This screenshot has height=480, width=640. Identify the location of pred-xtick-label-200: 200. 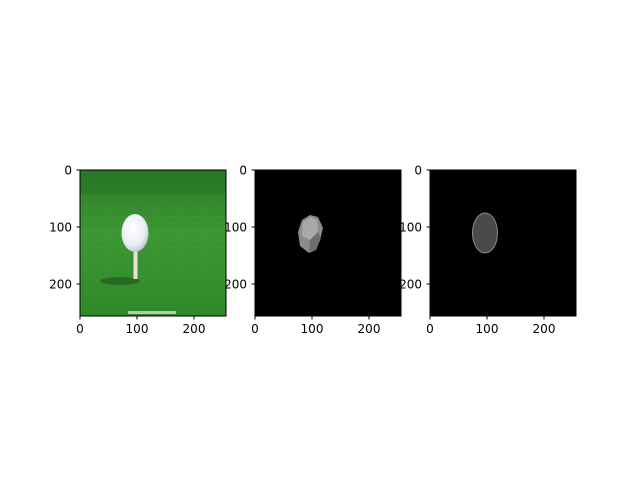
(369, 329).